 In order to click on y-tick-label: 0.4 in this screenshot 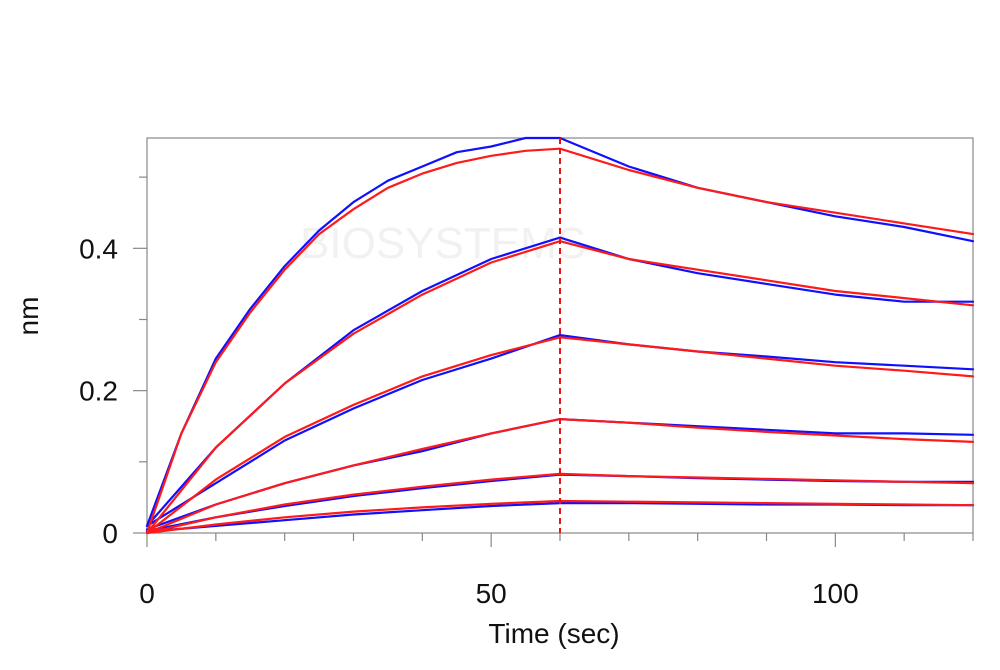, I will do `click(98, 248)`.